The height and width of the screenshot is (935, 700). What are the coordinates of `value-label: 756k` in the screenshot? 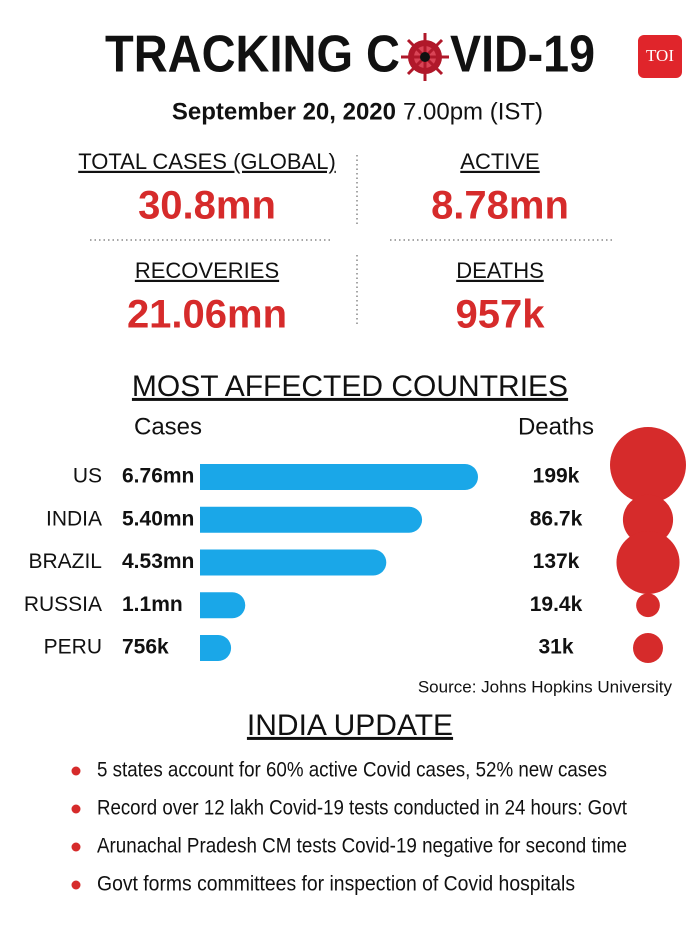 It's located at (145, 647).